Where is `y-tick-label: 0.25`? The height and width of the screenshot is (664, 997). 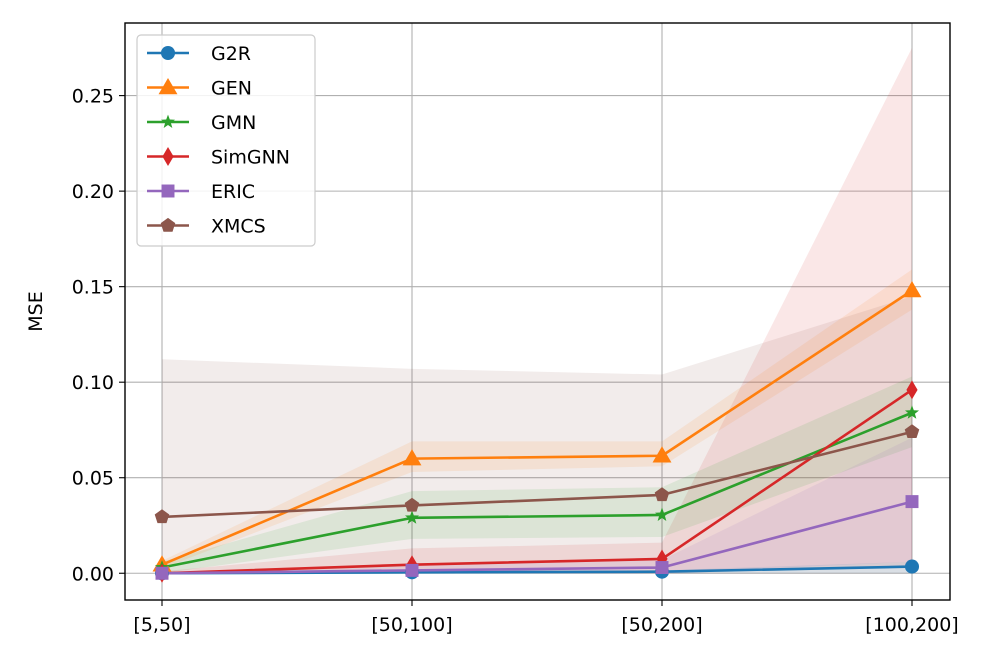
y-tick-label: 0.25 is located at coordinates (93, 97).